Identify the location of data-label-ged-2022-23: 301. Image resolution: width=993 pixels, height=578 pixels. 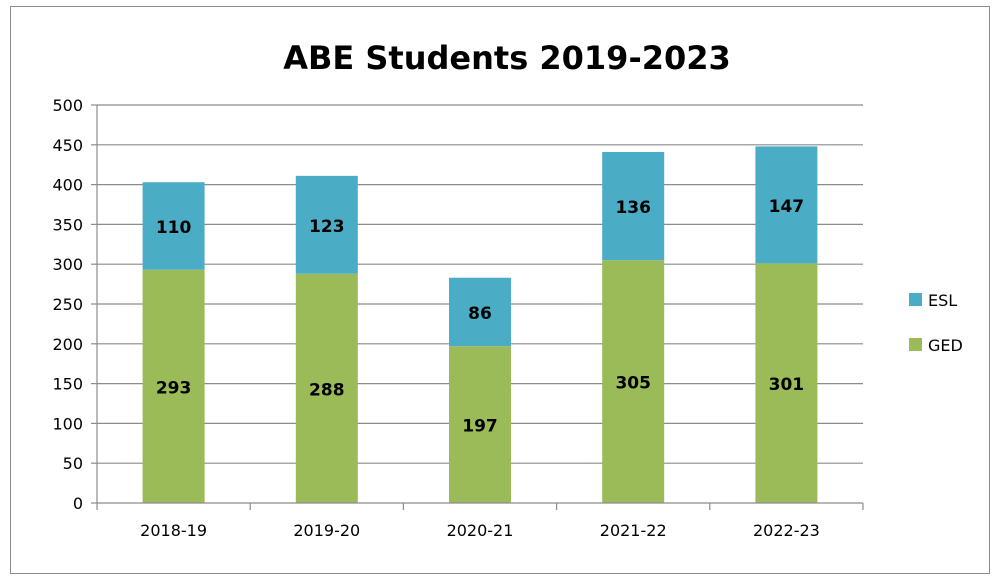
(787, 385).